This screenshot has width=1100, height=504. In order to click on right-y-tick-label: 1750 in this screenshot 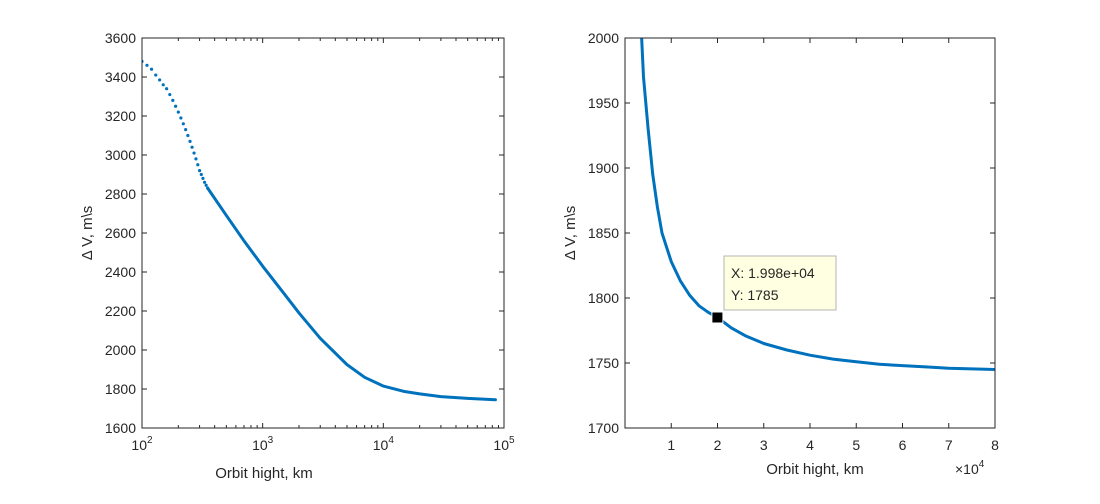, I will do `click(603, 363)`.